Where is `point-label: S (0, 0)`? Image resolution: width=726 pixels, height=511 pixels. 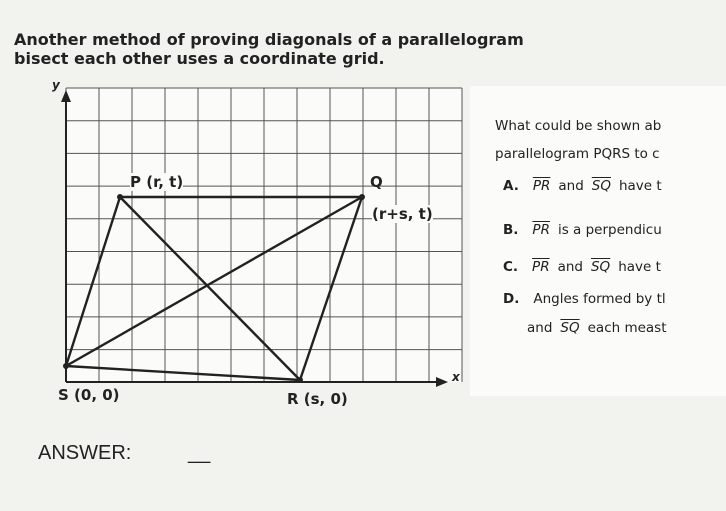
point-label: S (0, 0) is located at coordinates (89, 395).